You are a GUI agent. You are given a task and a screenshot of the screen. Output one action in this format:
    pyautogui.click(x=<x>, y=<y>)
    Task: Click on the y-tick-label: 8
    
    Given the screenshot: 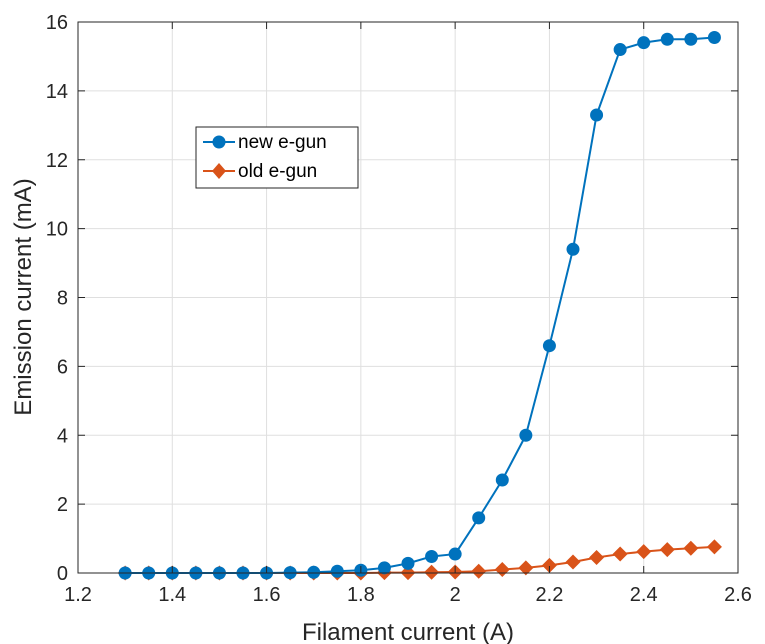 What is the action you would take?
    pyautogui.click(x=62, y=299)
    